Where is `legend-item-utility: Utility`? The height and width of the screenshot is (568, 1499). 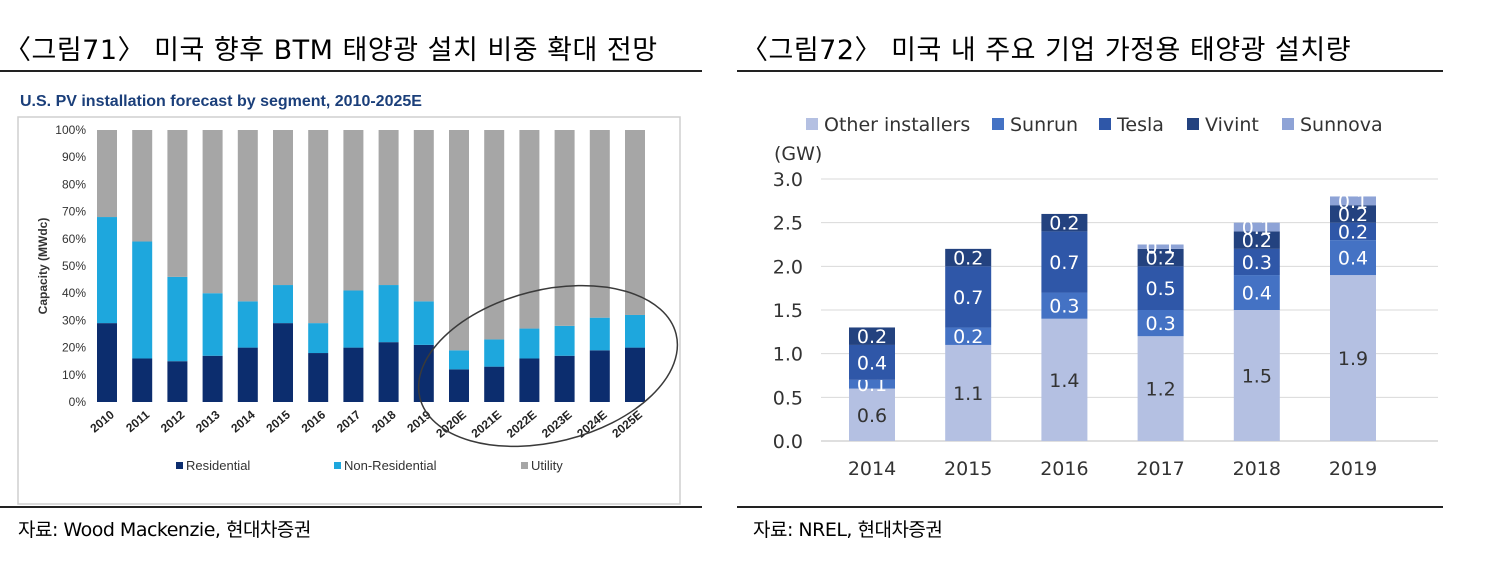 legend-item-utility: Utility is located at coordinates (542, 465).